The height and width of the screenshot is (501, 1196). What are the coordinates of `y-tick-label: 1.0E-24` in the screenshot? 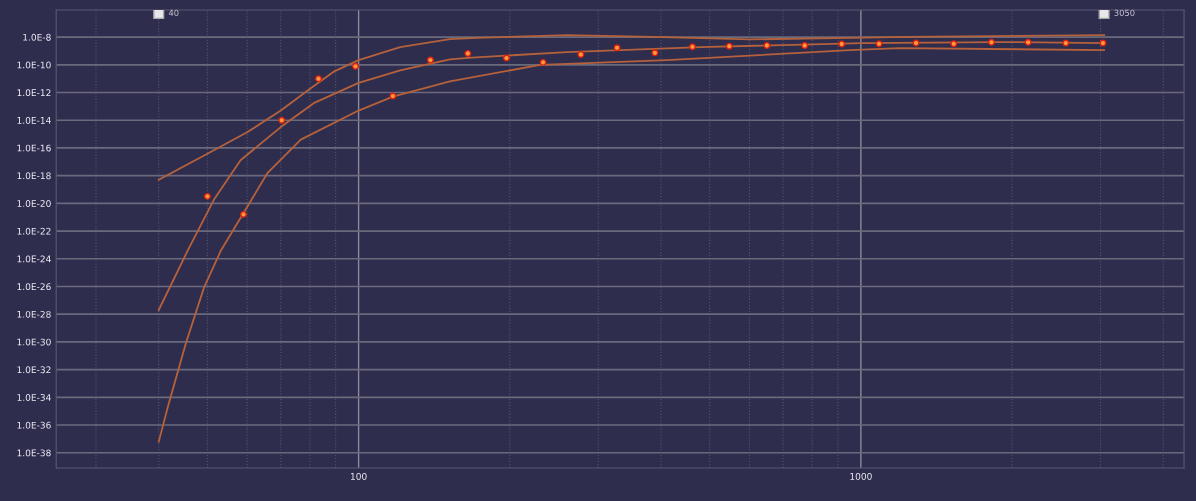 It's located at (34, 259).